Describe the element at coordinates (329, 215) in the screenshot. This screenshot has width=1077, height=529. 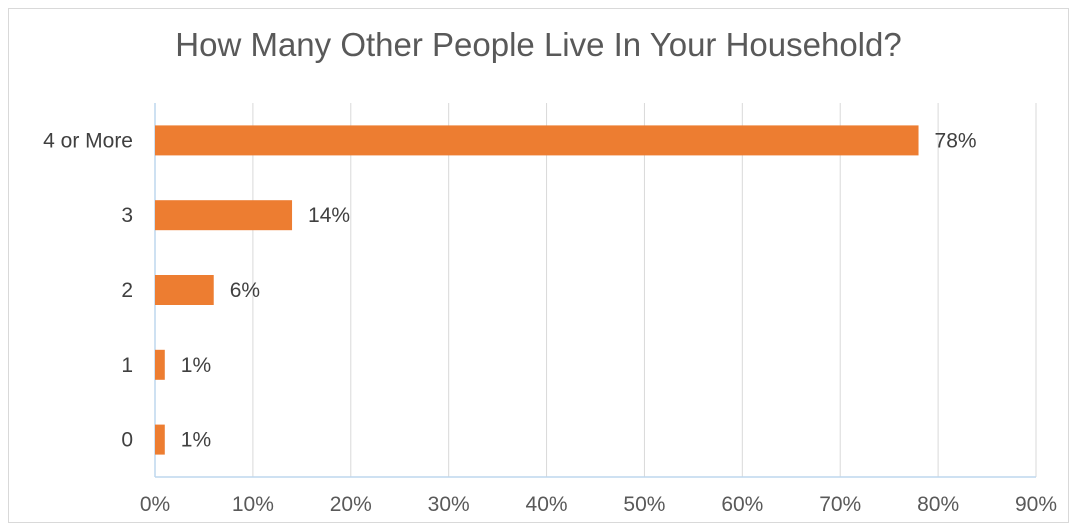
I see `data-label: 14%` at that location.